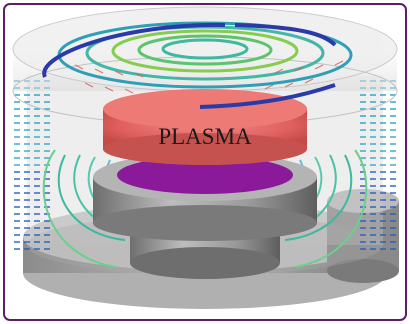 The image size is (410, 324). I want to click on substrate-wafer-icon, so click(205, 175).